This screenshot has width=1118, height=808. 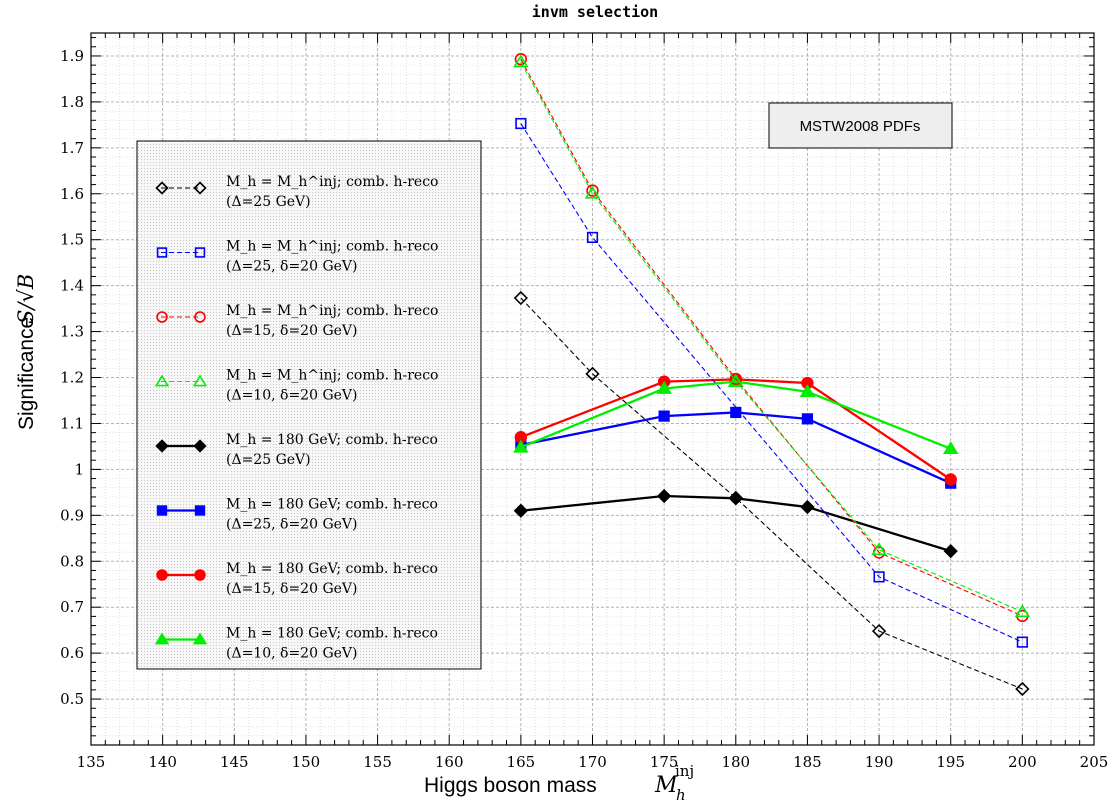 What do you see at coordinates (1094, 762) in the screenshot?
I see `x-tick-label: 205` at bounding box center [1094, 762].